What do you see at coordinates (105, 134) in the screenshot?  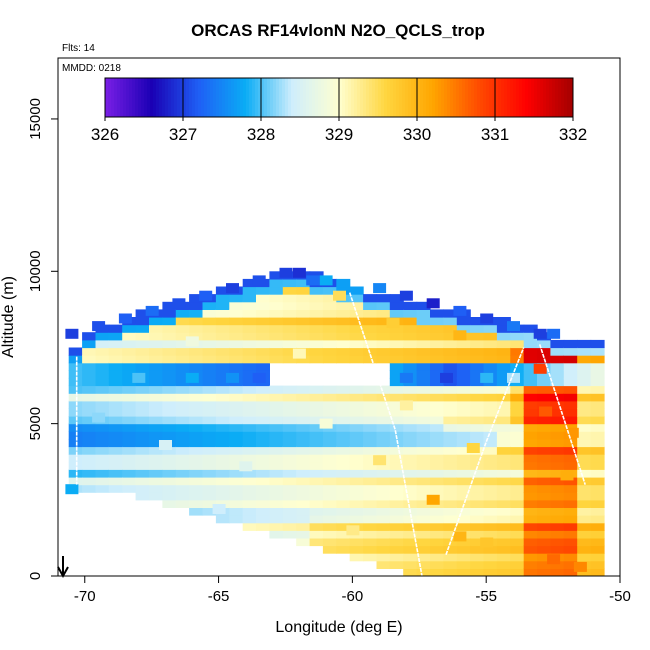 I see `colorbar-tick-label: 326` at bounding box center [105, 134].